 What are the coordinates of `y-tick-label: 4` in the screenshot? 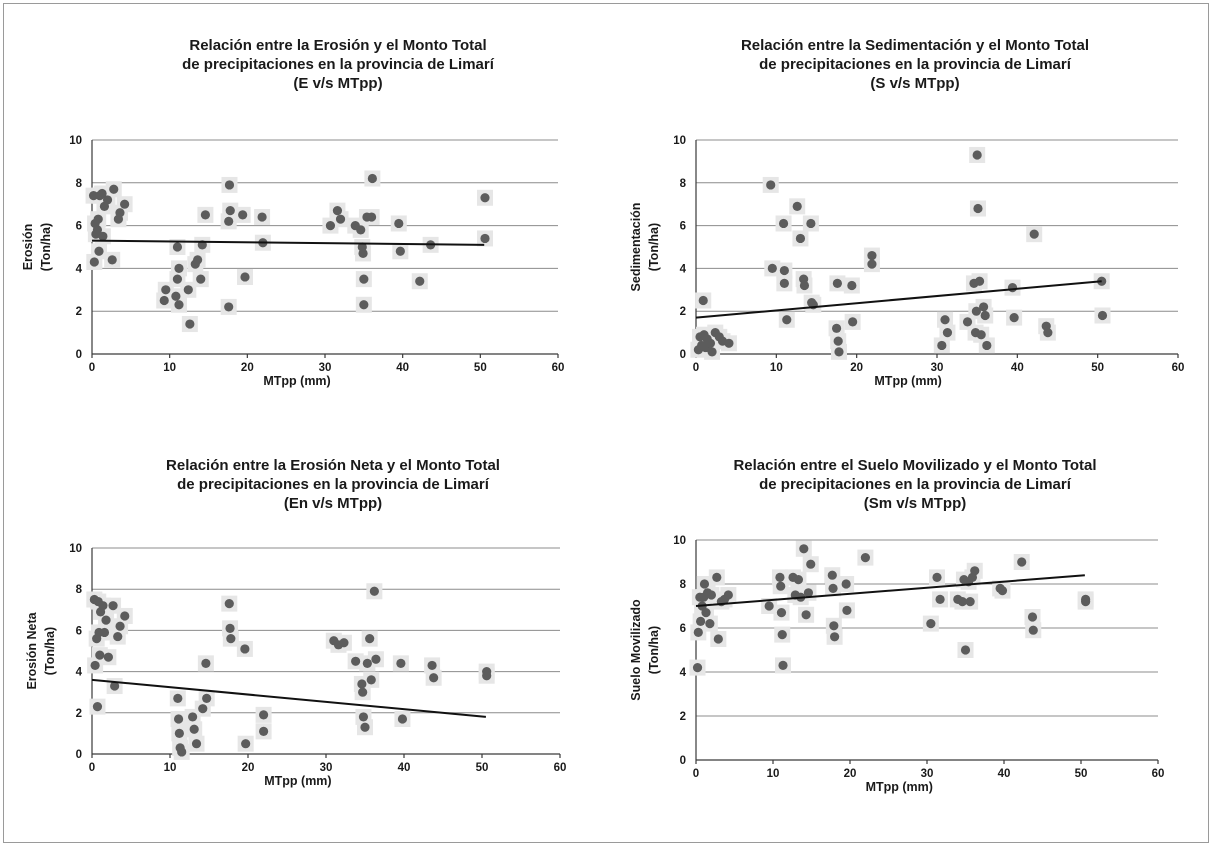 It's located at (683, 269).